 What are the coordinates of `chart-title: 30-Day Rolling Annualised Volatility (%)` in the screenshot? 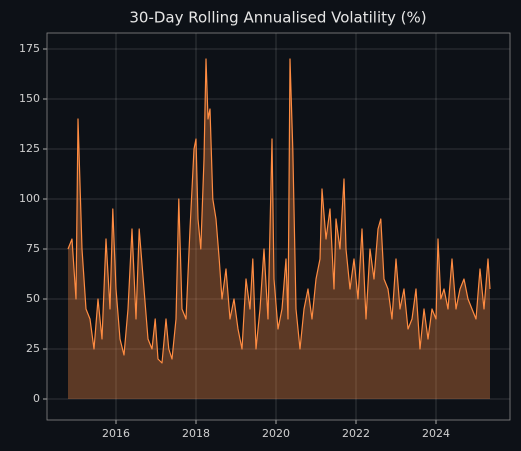 It's located at (277, 18).